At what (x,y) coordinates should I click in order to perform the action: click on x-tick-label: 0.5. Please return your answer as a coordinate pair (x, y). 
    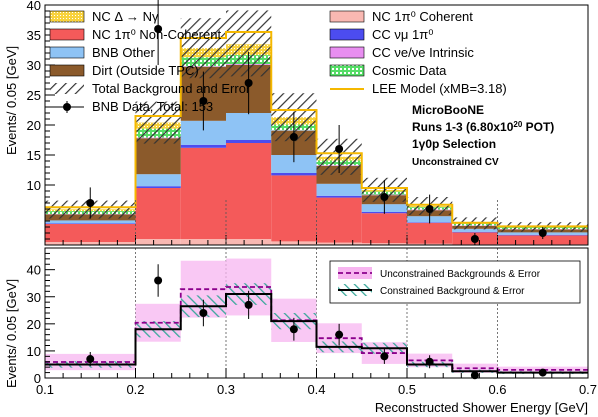
    Looking at the image, I should click on (407, 389).